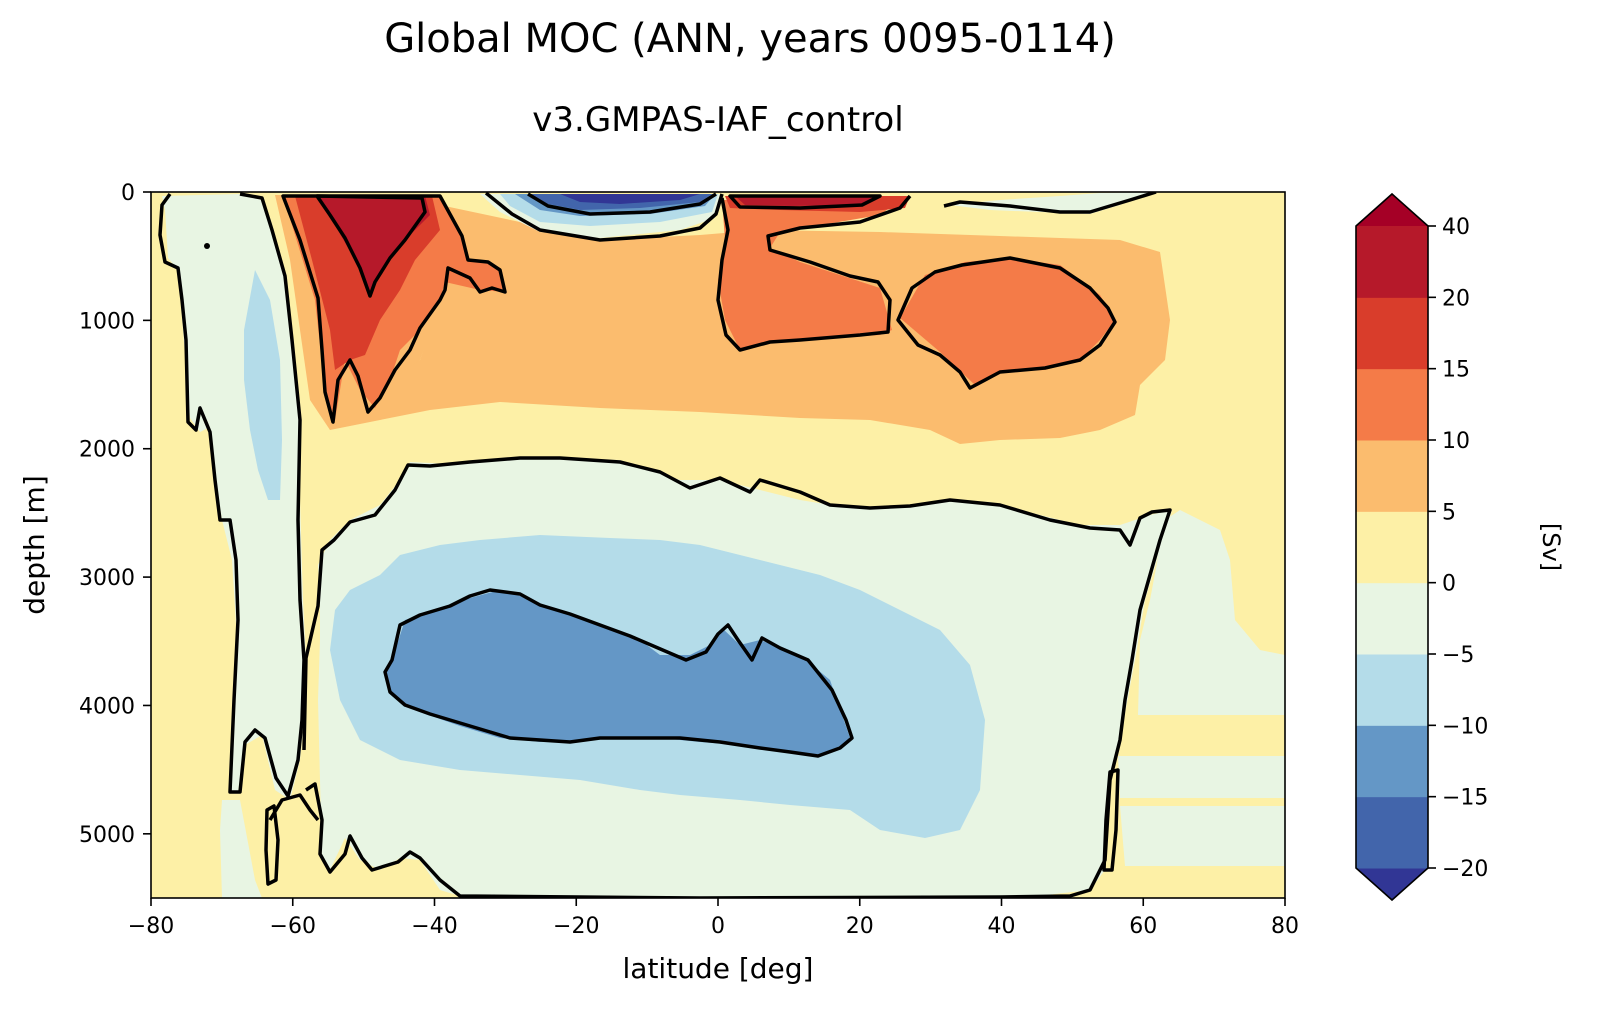  I want to click on colorbar-extend-under, so click(1392, 884).